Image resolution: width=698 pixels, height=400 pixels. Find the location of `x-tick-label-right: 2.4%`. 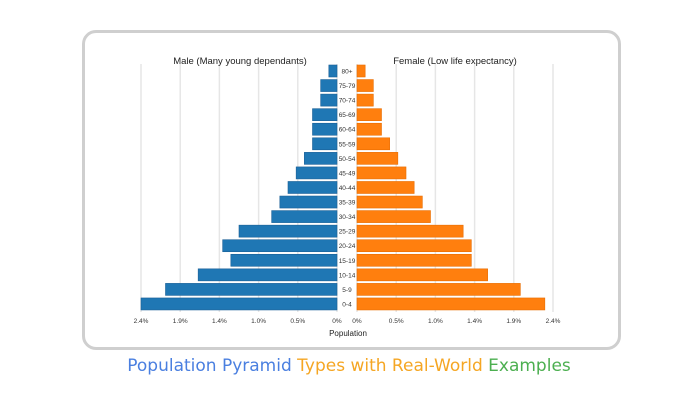

x-tick-label-right: 2.4% is located at coordinates (553, 321).